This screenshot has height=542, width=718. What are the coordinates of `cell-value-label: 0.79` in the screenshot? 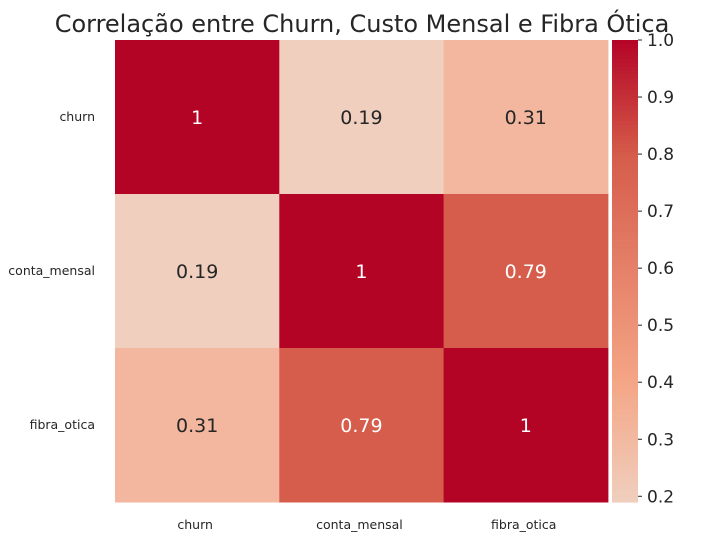 It's located at (361, 426).